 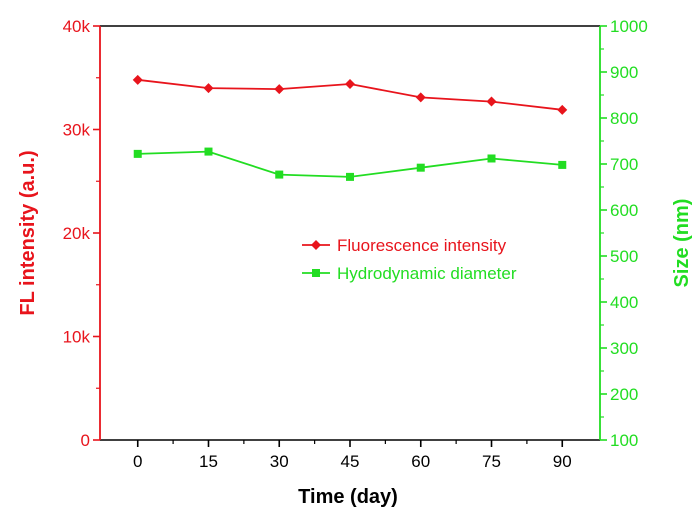 What do you see at coordinates (682, 243) in the screenshot?
I see `right-axis-title: Size (nm)` at bounding box center [682, 243].